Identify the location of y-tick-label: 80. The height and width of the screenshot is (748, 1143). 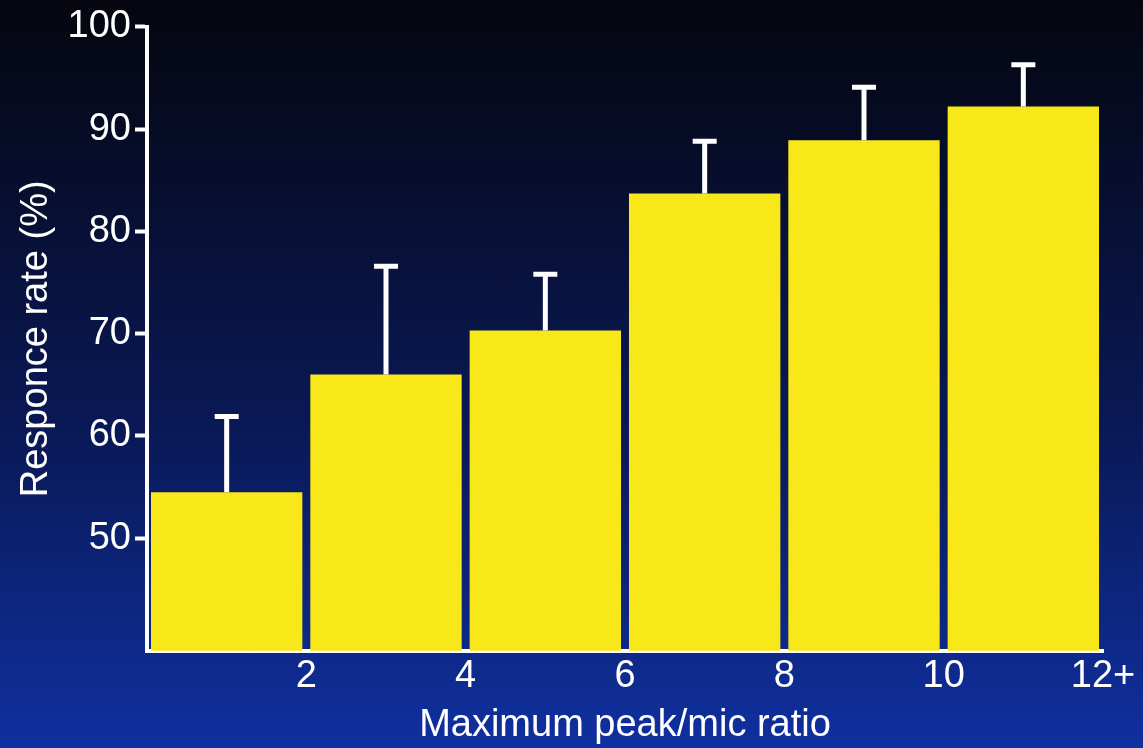
(109, 228).